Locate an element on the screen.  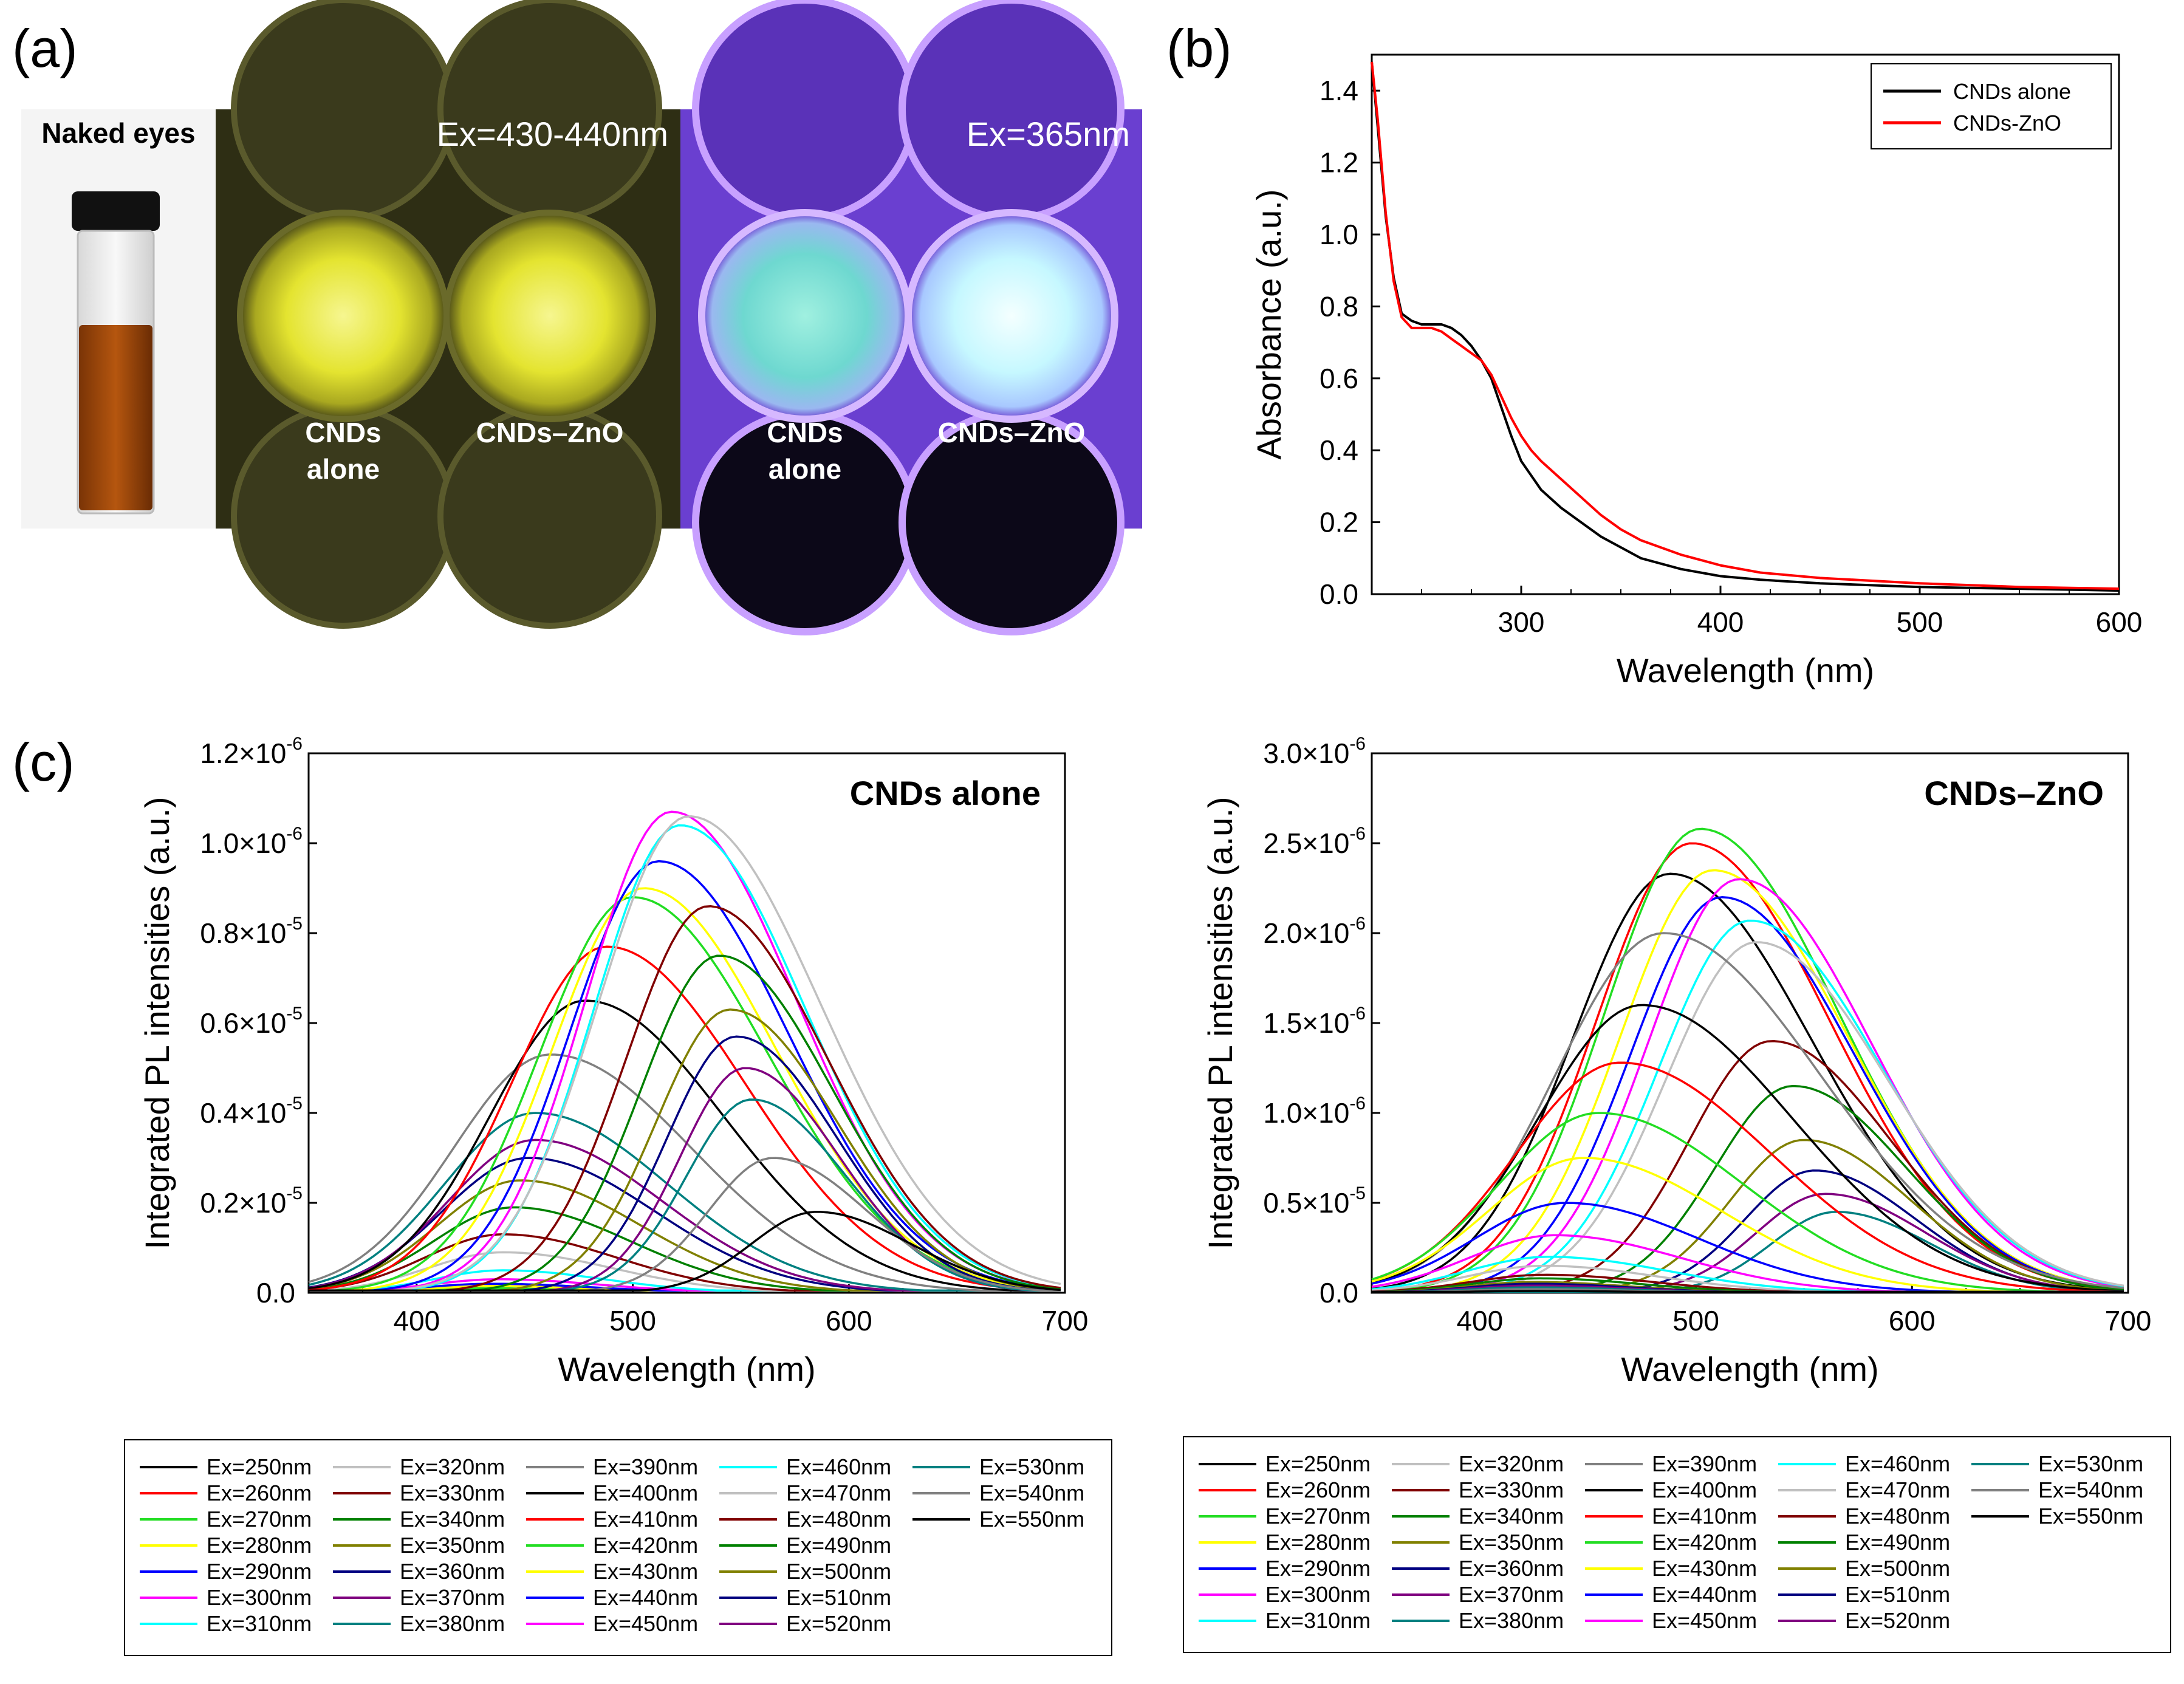
plate2-well-left-line2: alone is located at coordinates (805, 469).